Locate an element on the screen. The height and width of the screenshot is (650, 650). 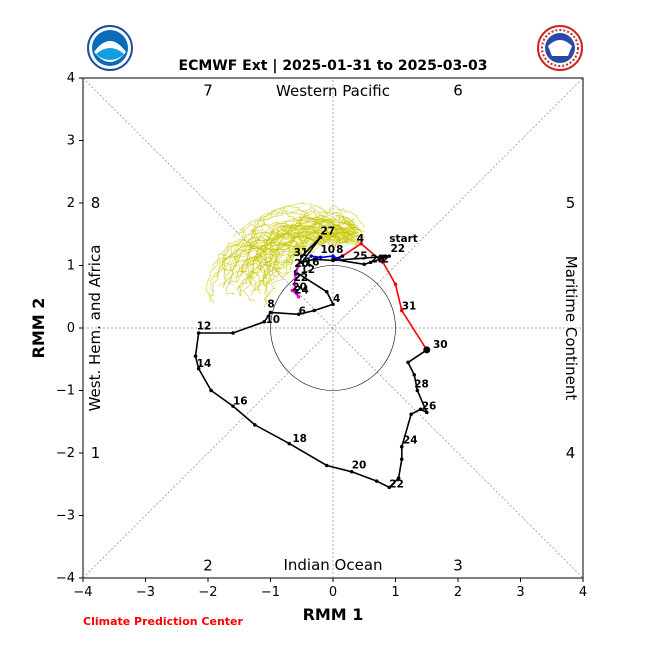
chart-title: ECMWF Ext | 2025-01-31 to 2025-03-03 is located at coordinates (333, 66).